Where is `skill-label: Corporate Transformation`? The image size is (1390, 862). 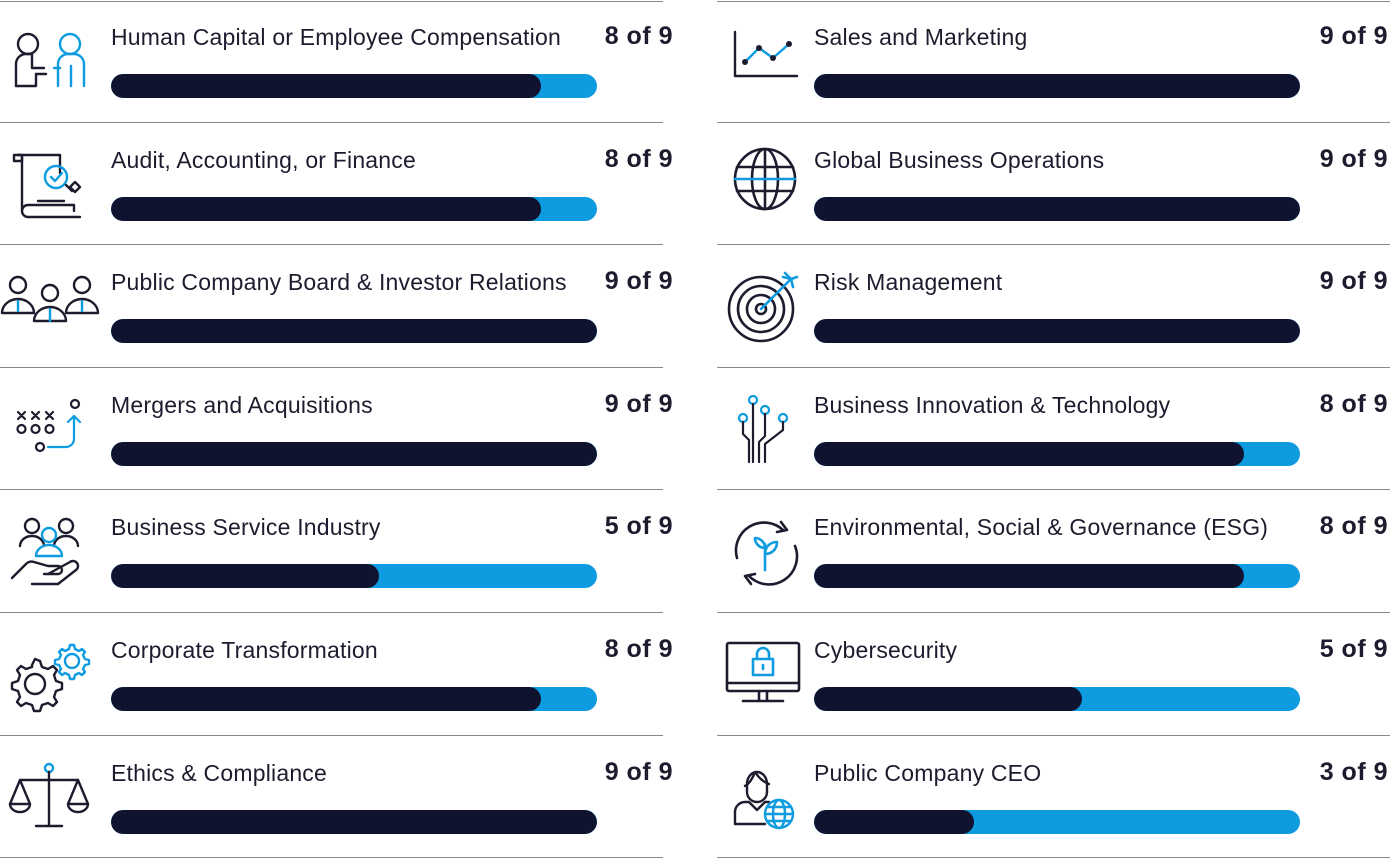
skill-label: Corporate Transformation is located at coordinates (244, 649).